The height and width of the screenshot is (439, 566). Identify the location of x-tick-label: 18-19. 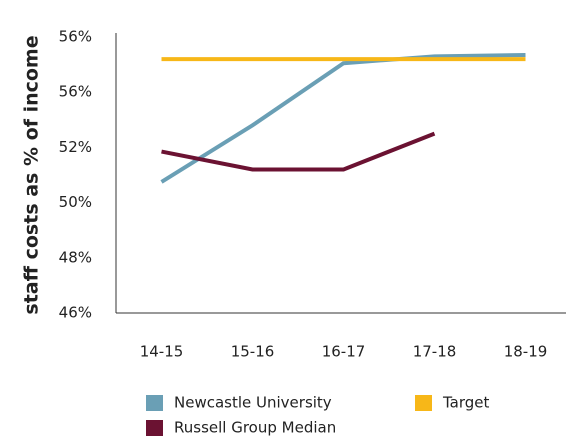
(526, 352).